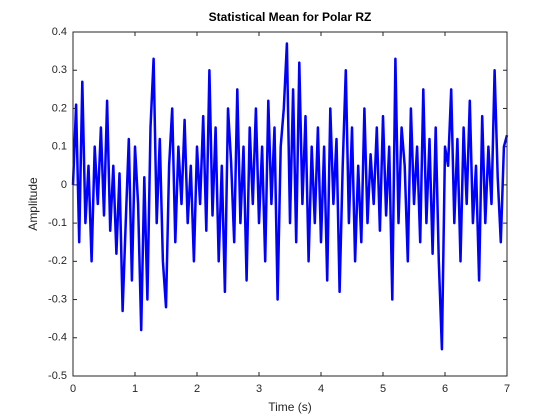 The image size is (560, 420). What do you see at coordinates (321, 389) in the screenshot?
I see `x-tick-label: 4` at bounding box center [321, 389].